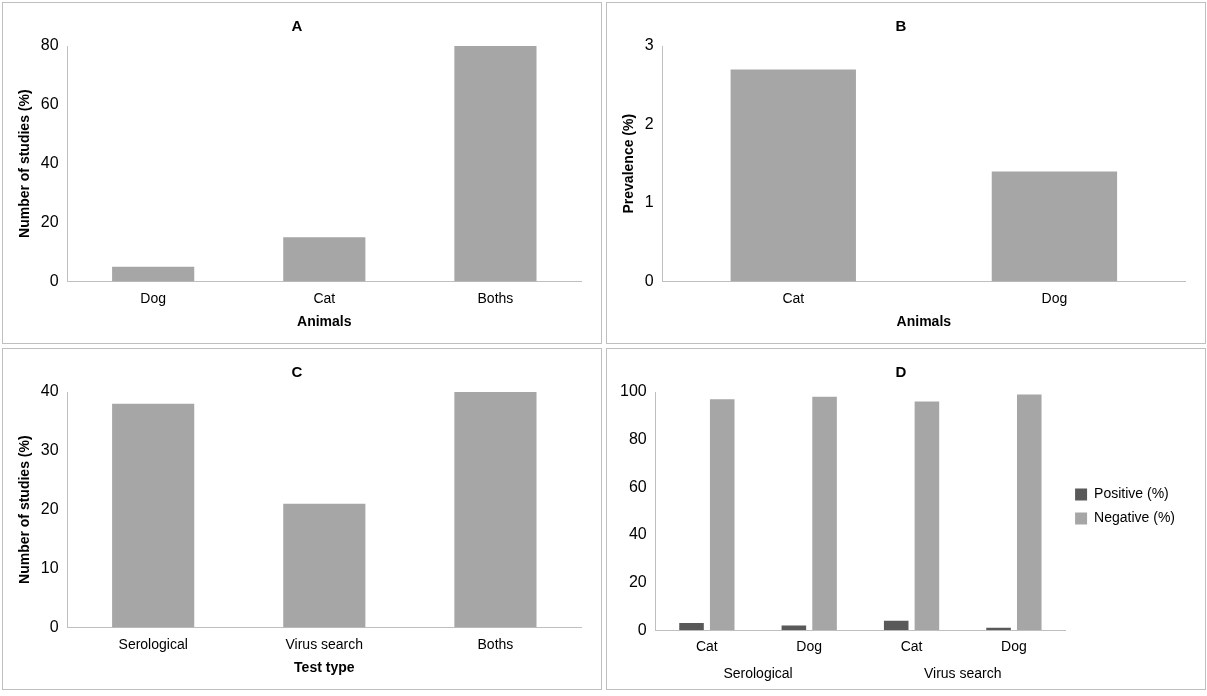  What do you see at coordinates (297, 372) in the screenshot?
I see `chart-title: C` at bounding box center [297, 372].